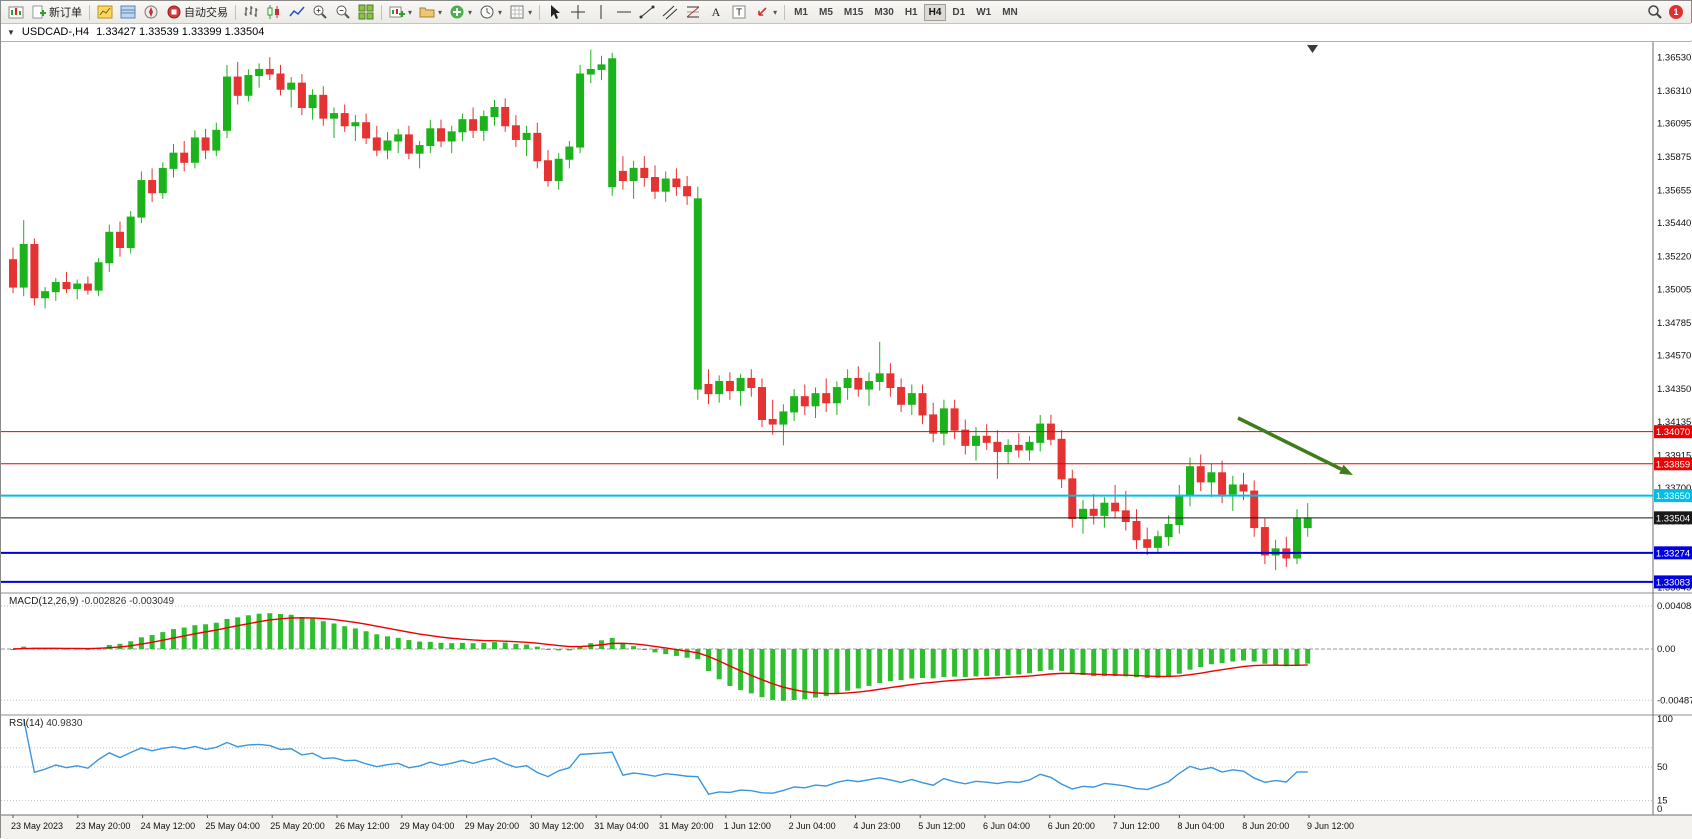  I want to click on candlestick-chart-button, so click(274, 12).